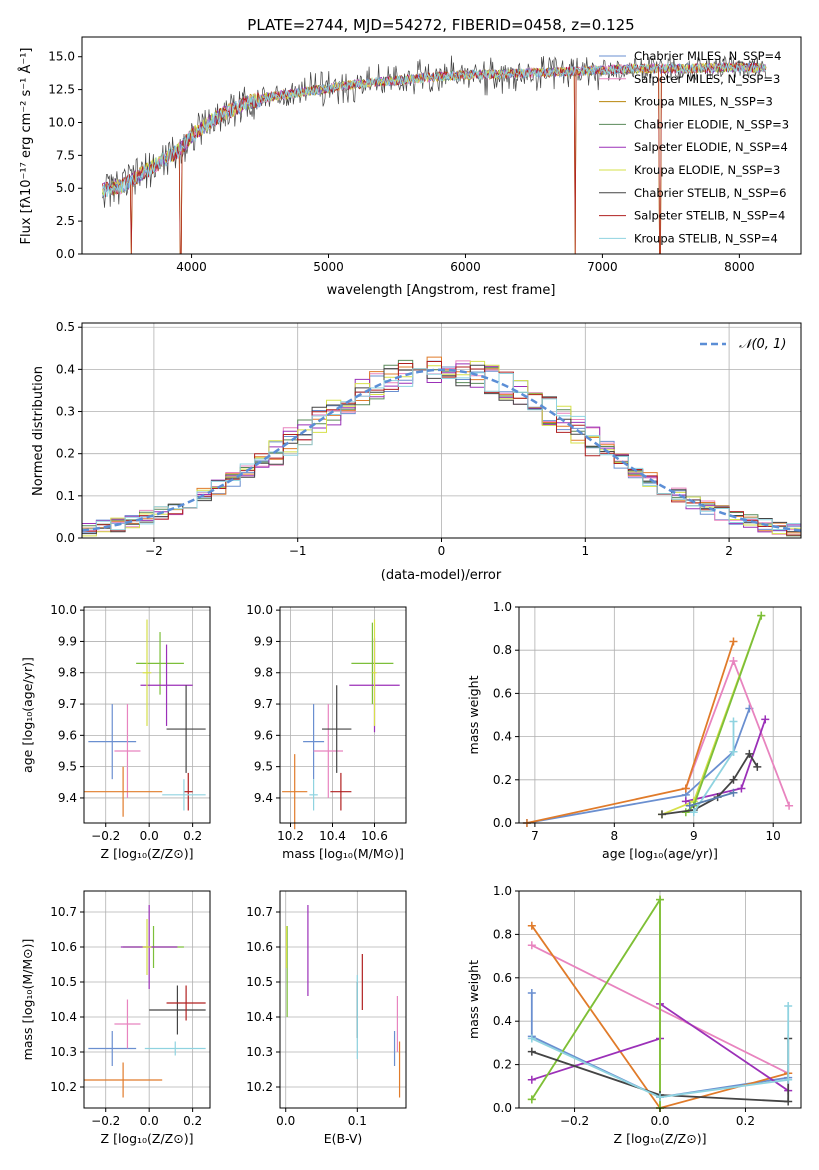  Describe the element at coordinates (502, 780) in the screenshot. I see `y-tick-label: 0.2` at that location.